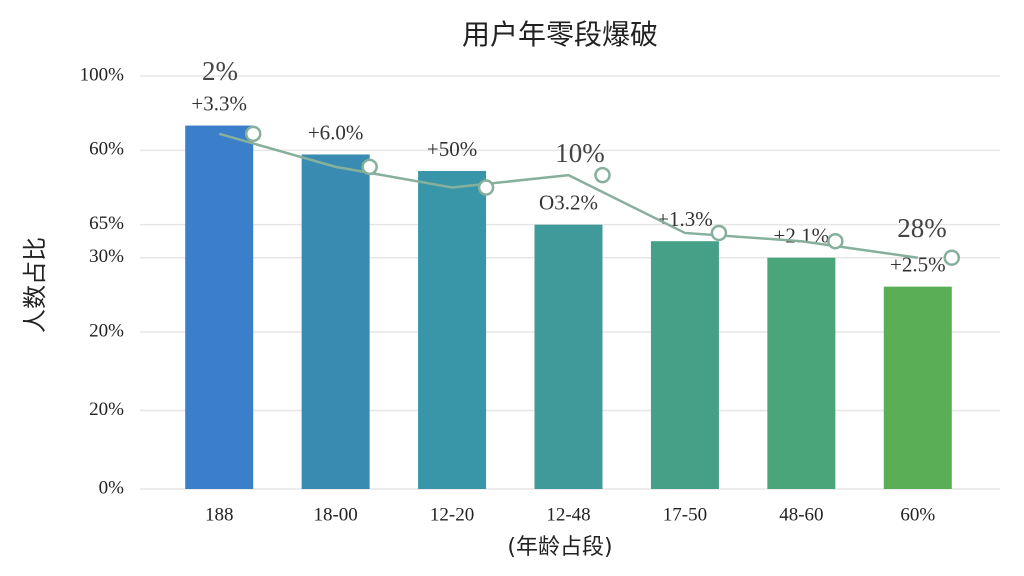 The image size is (1024, 576). I want to click on x-tick-label: 12-48, so click(568, 514).